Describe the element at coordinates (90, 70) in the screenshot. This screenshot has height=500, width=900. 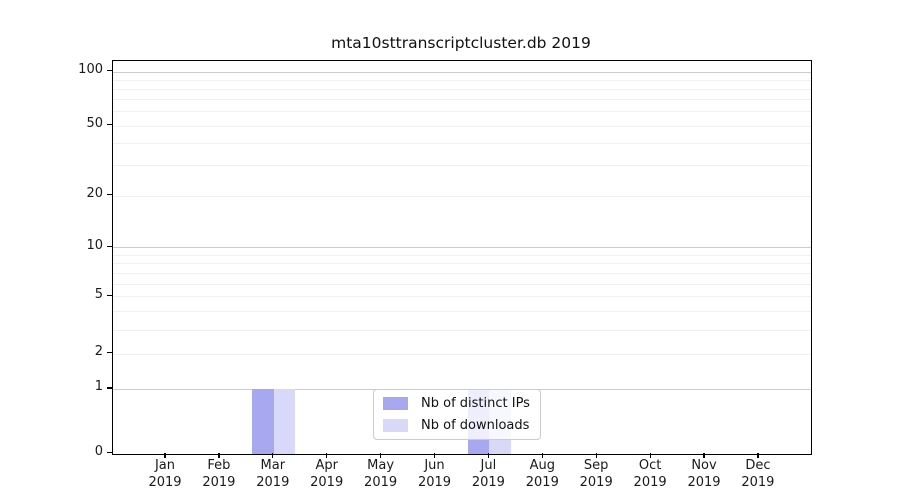
I see `y-tick-label: 100` at that location.